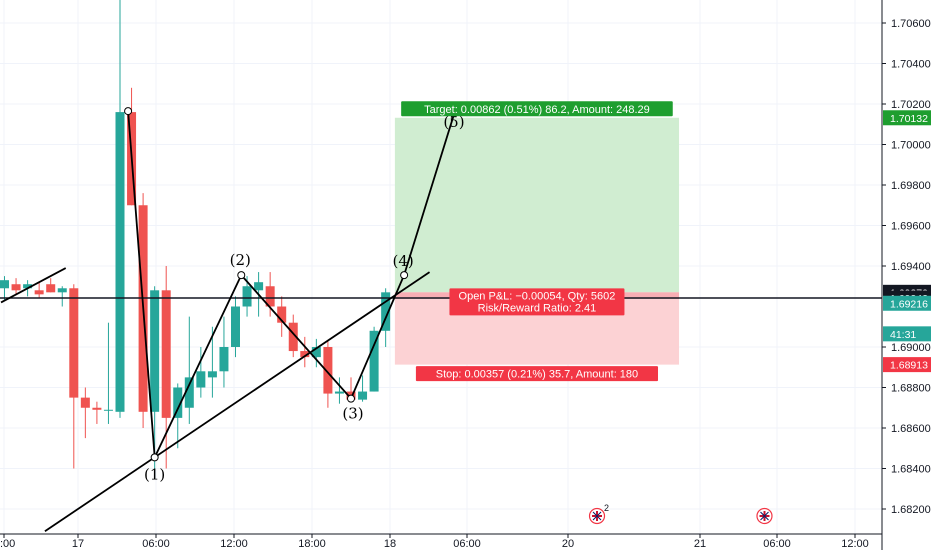 The width and height of the screenshot is (932, 550). Describe the element at coordinates (599, 514) in the screenshot. I see `event-marker-icon: 2` at that location.